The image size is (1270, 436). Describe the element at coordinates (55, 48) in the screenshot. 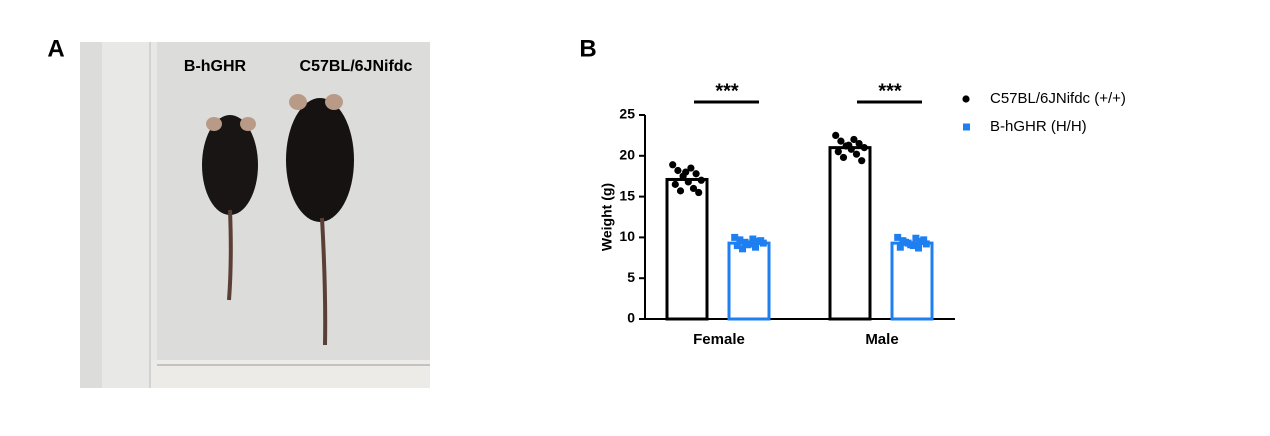

I see `panel-label: A` at that location.